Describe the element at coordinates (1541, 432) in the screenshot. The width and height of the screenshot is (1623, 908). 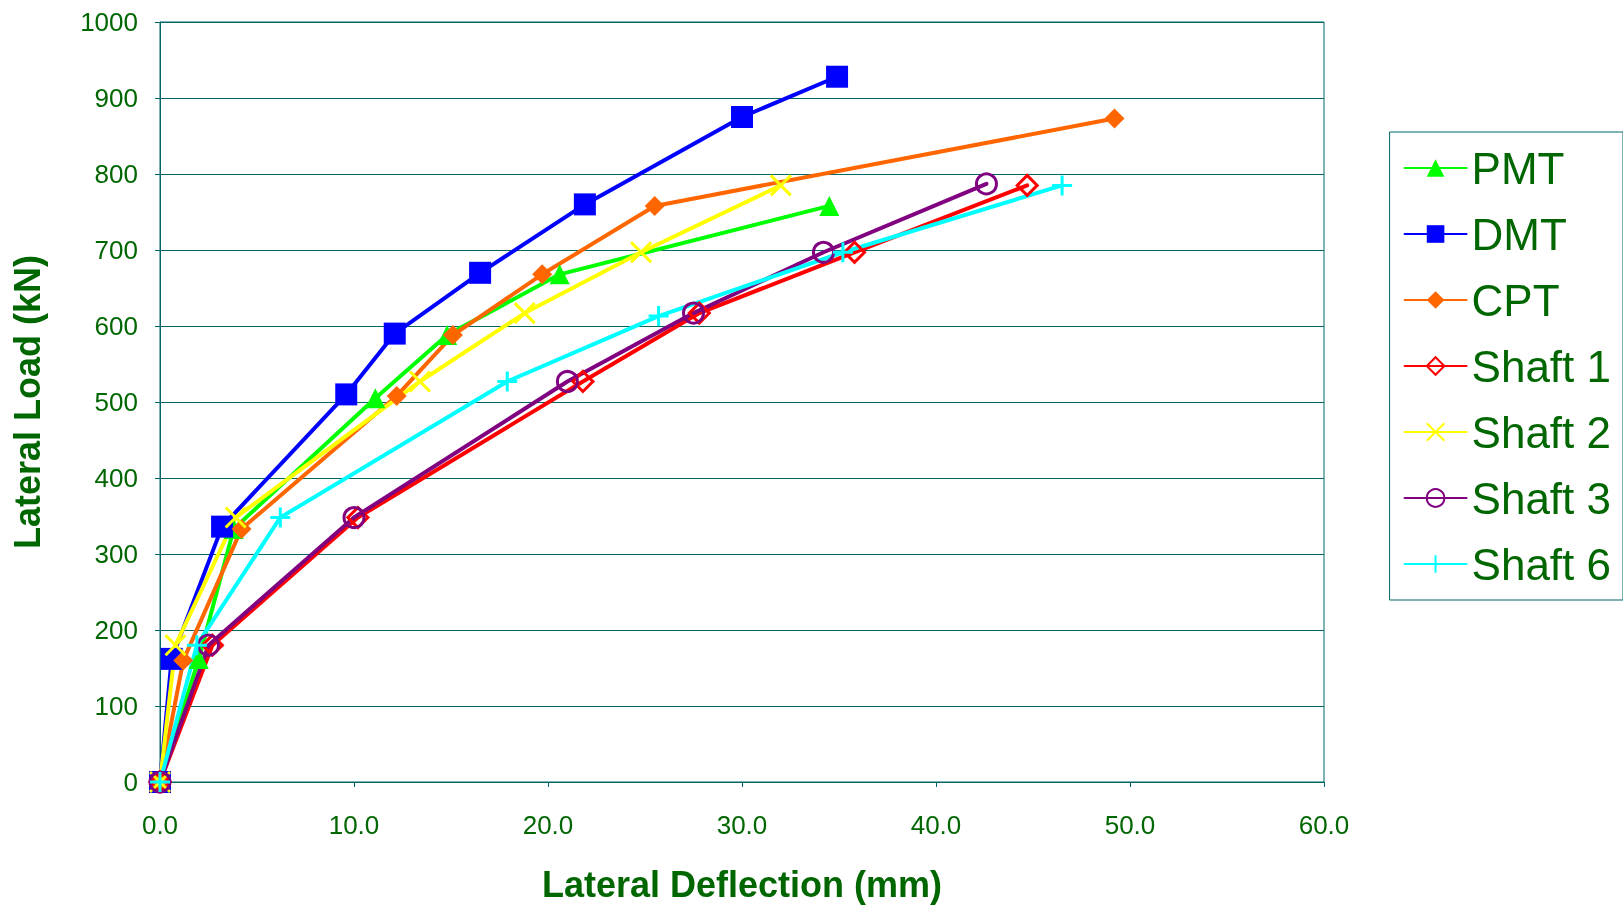
I see `legend-label: Shaft 2` at that location.